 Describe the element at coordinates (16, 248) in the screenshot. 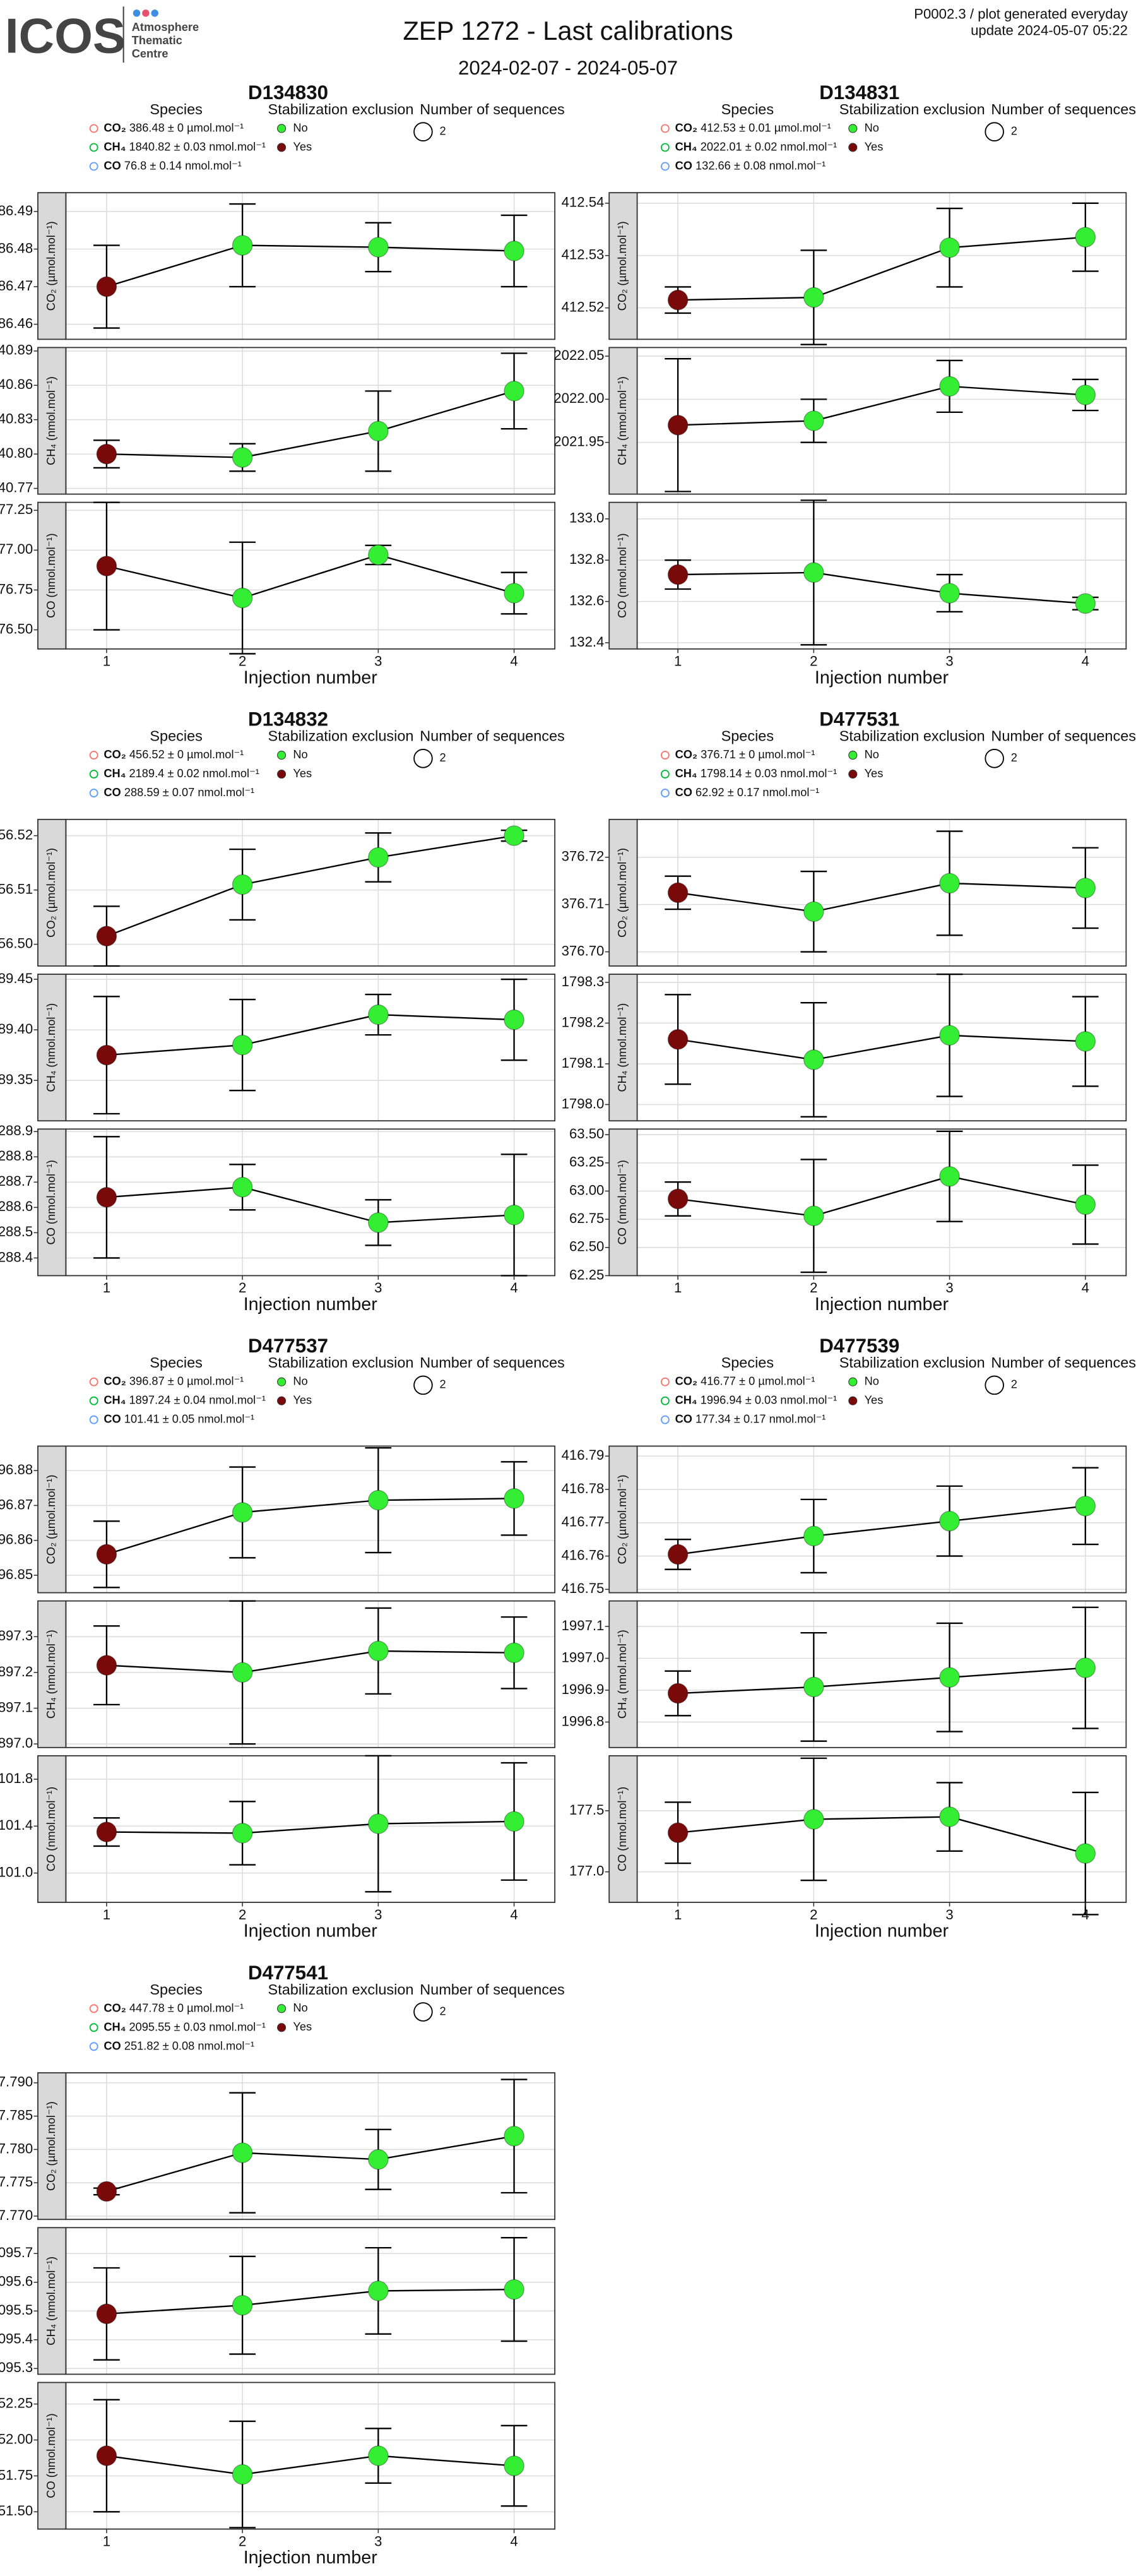

I see `y-tick-label: 386.48` at that location.